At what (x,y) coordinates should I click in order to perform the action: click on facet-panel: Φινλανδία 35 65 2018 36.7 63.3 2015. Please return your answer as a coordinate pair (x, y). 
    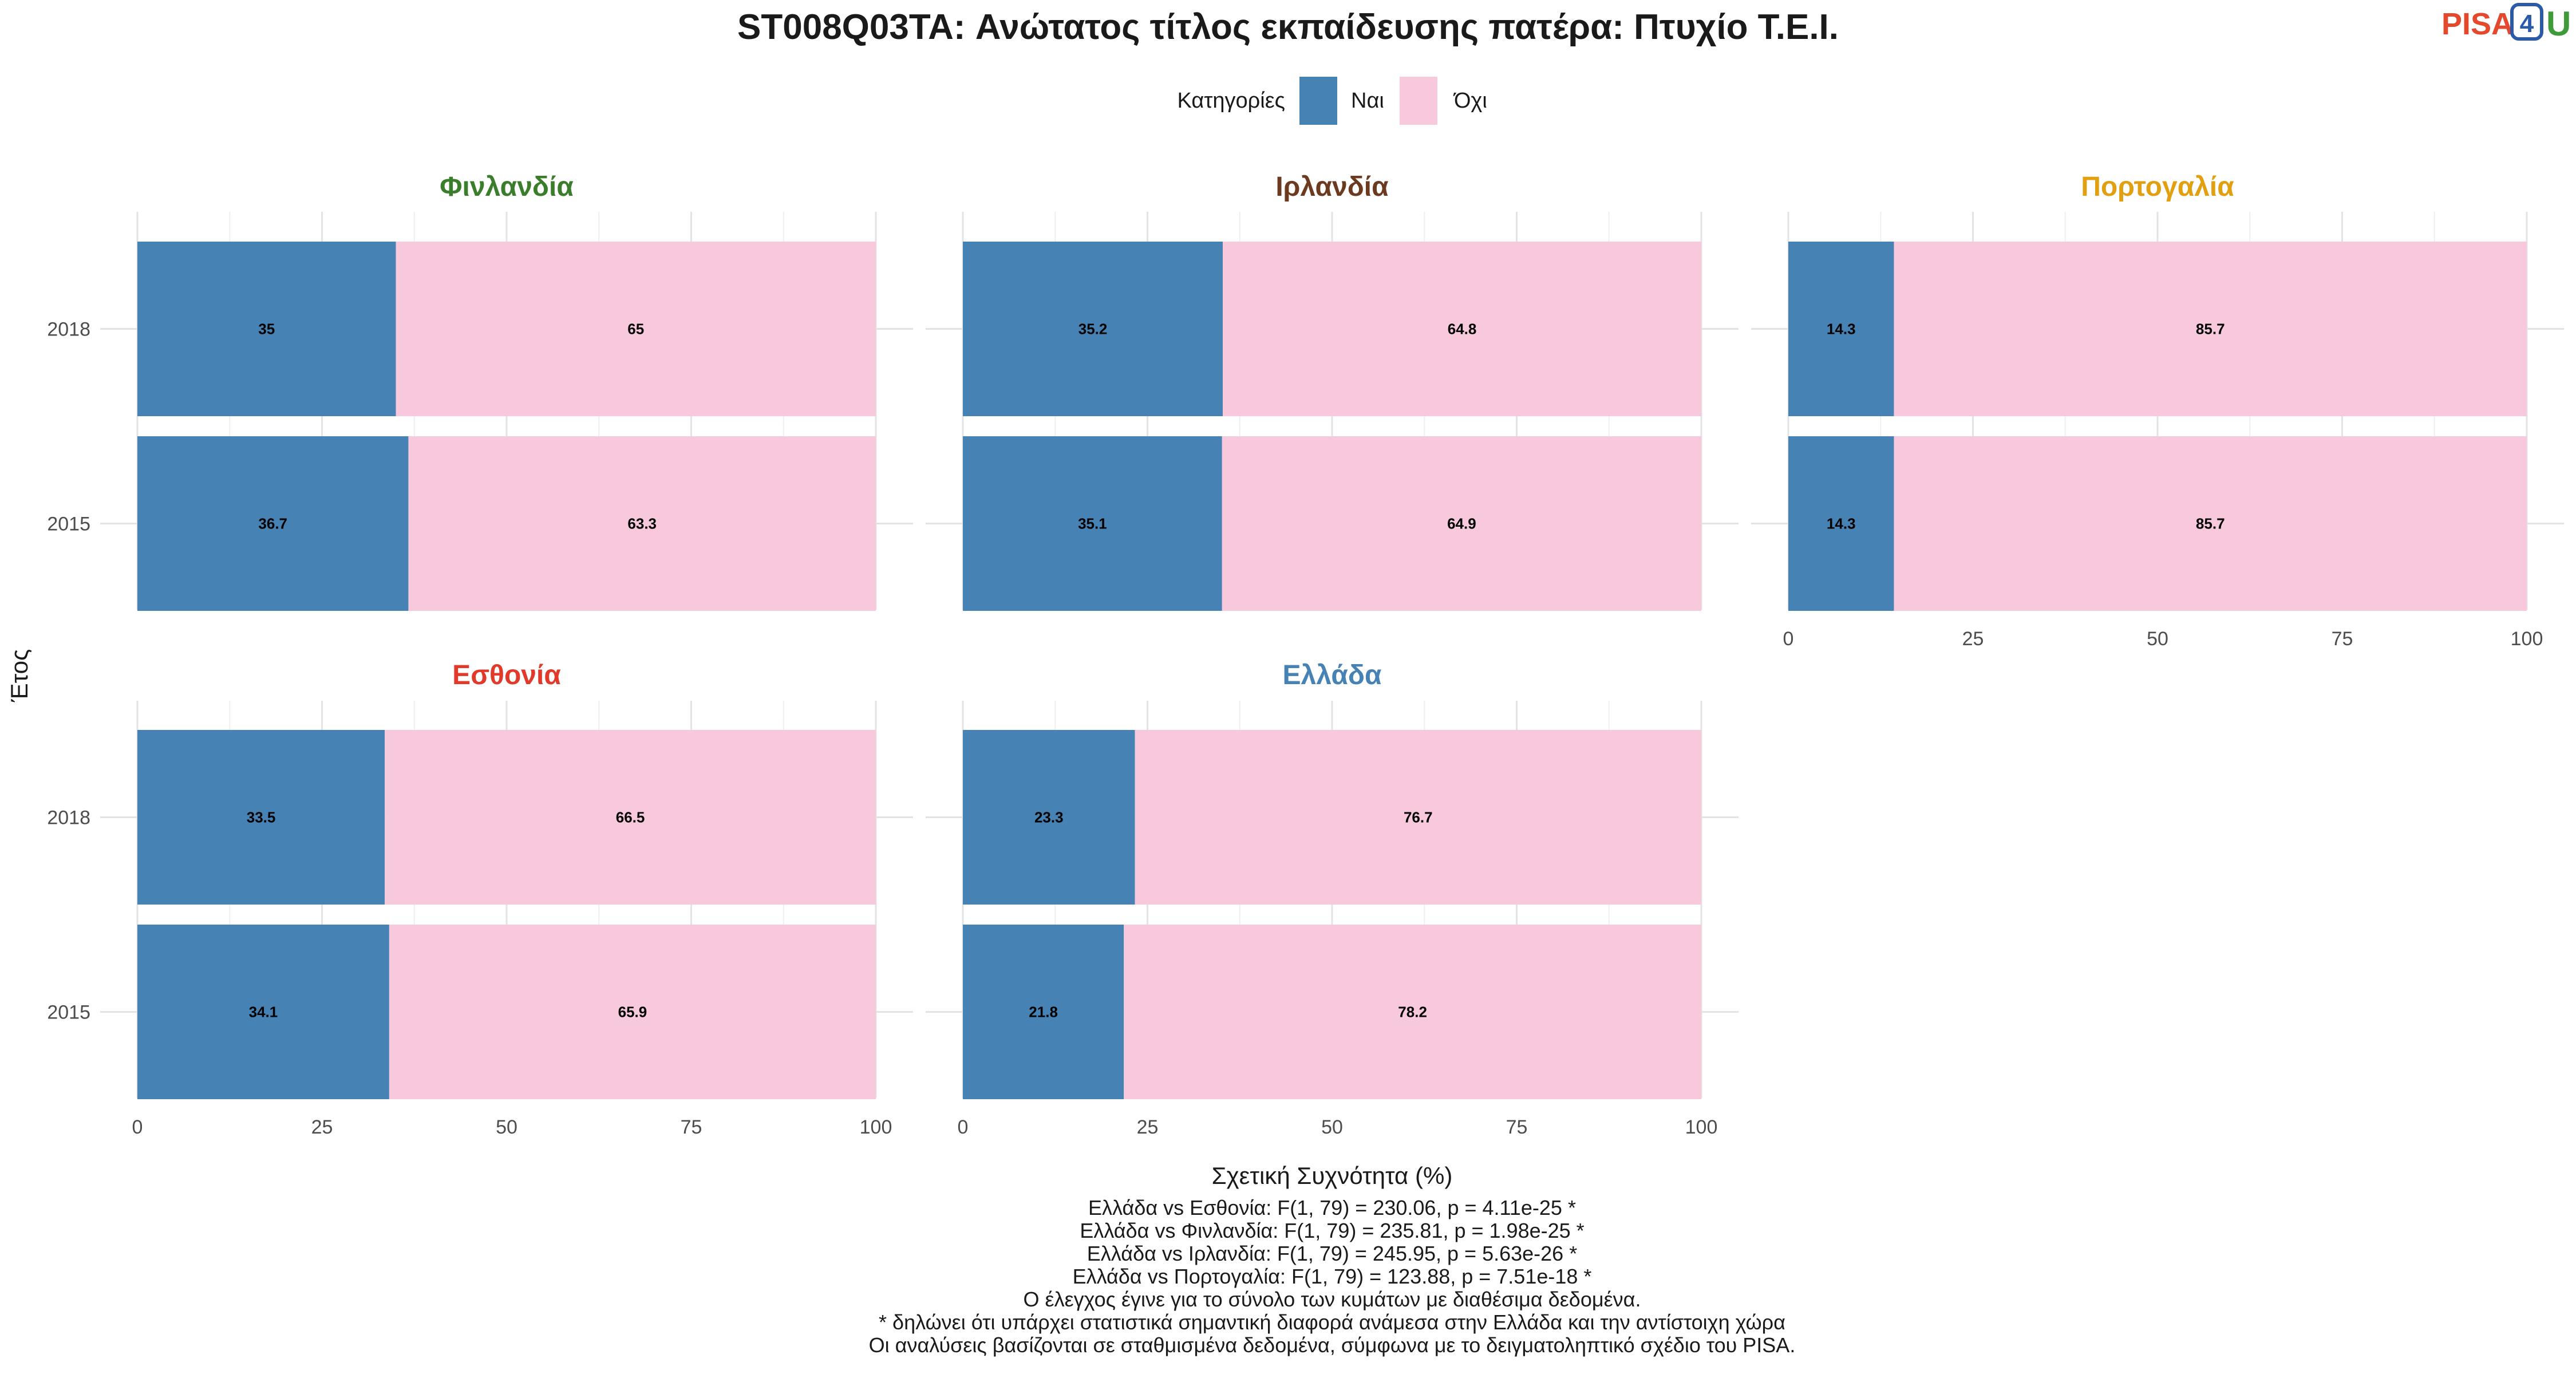
    Looking at the image, I should click on (480, 391).